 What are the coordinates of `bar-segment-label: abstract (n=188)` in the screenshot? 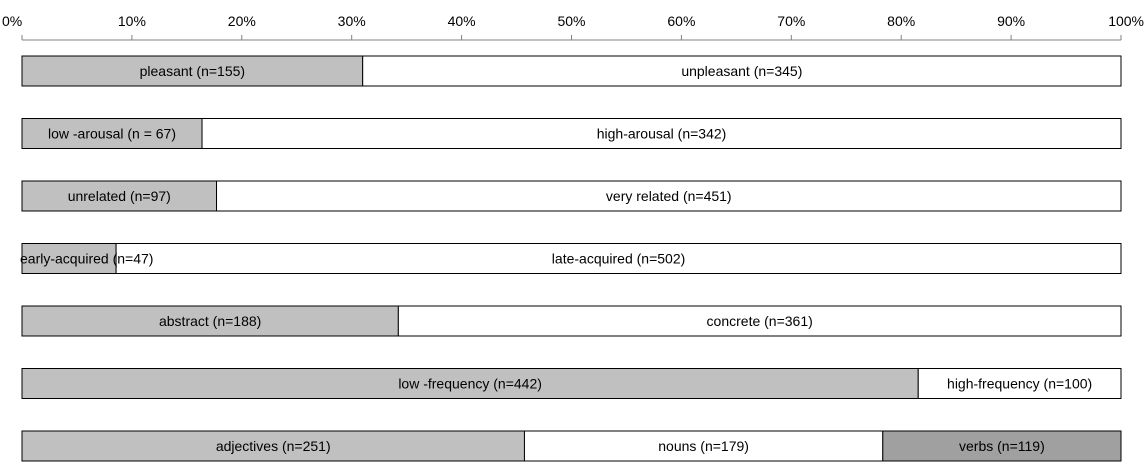 It's located at (210, 321).